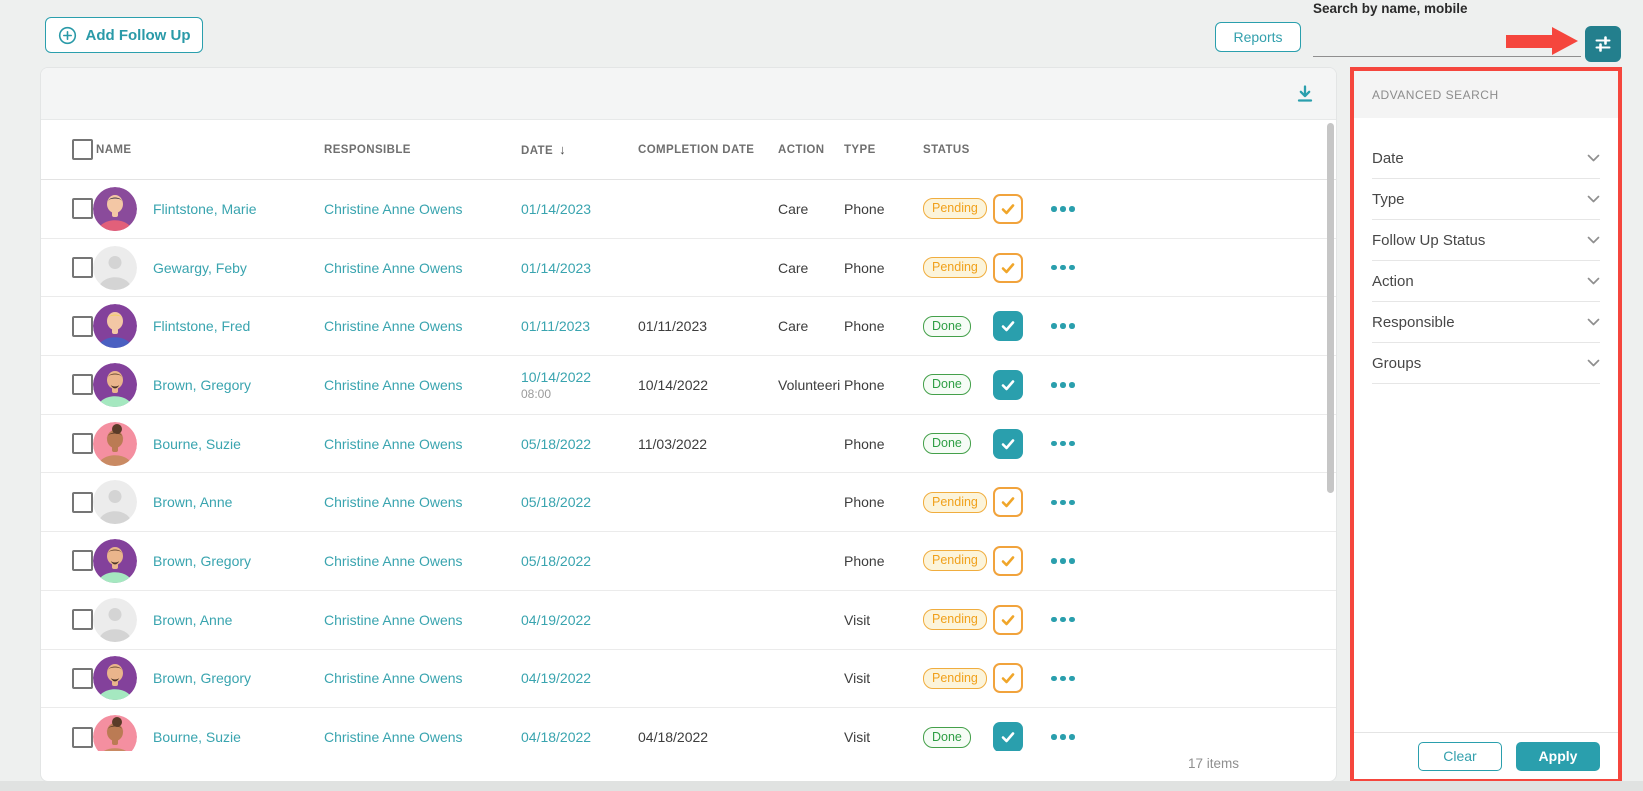  Describe the element at coordinates (1388, 199) in the screenshot. I see `filter-section-label: Type` at that location.